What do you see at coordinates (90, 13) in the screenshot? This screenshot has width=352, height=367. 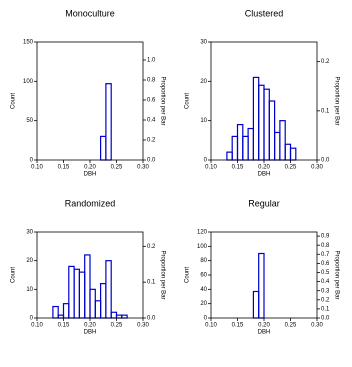 I see `panel-title: Monoculture` at bounding box center [90, 13].